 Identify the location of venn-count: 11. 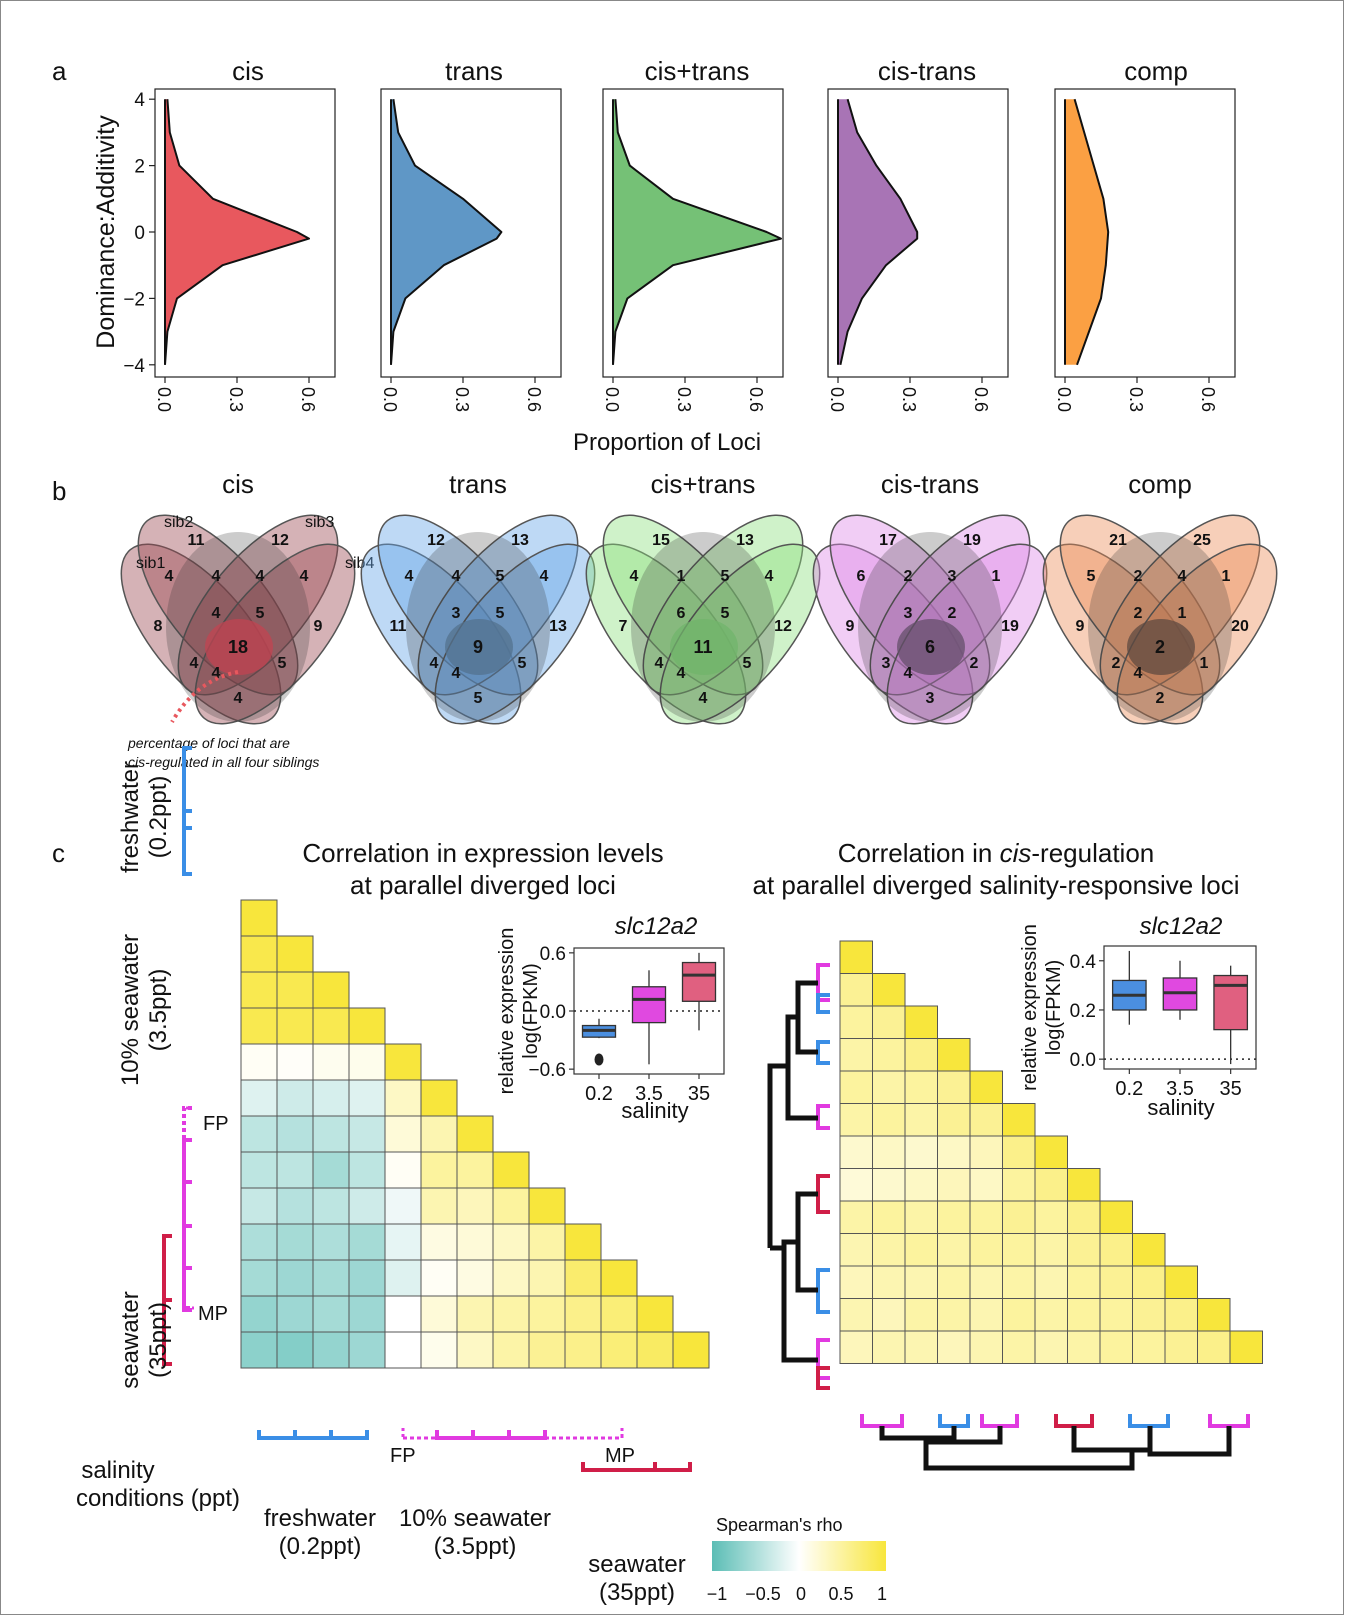
(702, 647).